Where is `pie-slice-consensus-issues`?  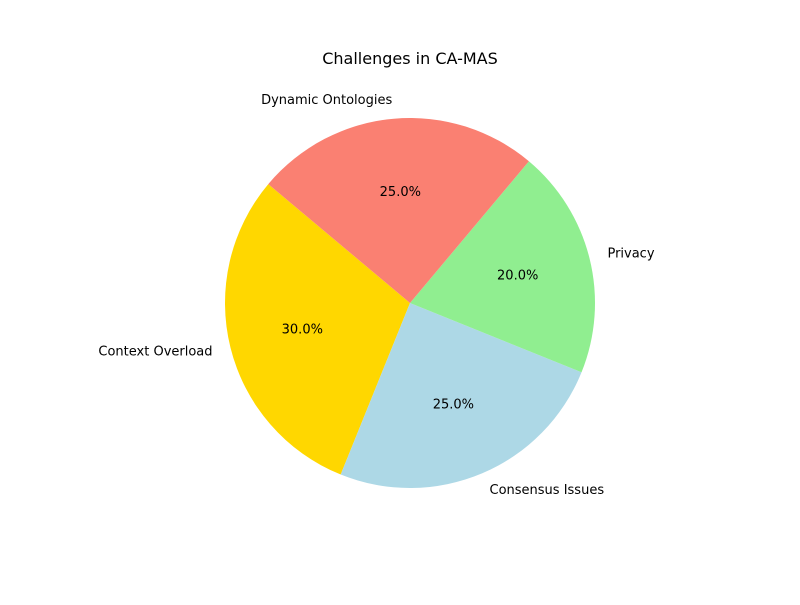
pie-slice-consensus-issues is located at coordinates (461, 395).